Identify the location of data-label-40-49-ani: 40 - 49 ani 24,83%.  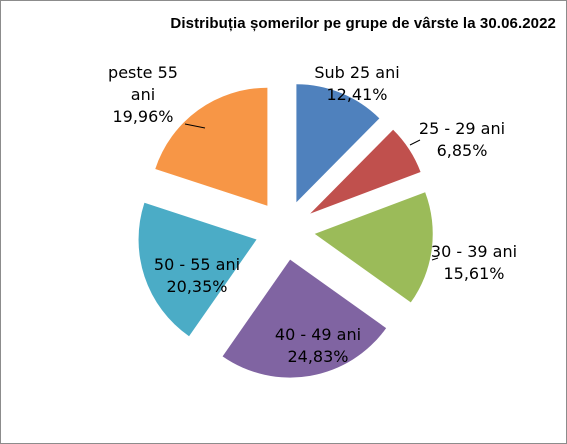
(318, 345).